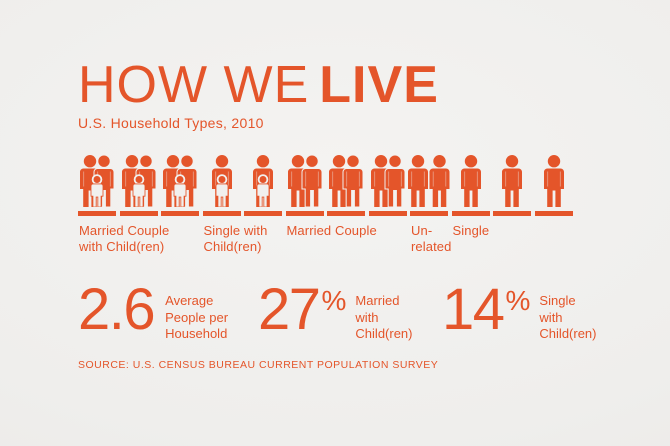 This screenshot has width=670, height=446. What do you see at coordinates (117, 309) in the screenshot?
I see `stat-value: 2.6` at bounding box center [117, 309].